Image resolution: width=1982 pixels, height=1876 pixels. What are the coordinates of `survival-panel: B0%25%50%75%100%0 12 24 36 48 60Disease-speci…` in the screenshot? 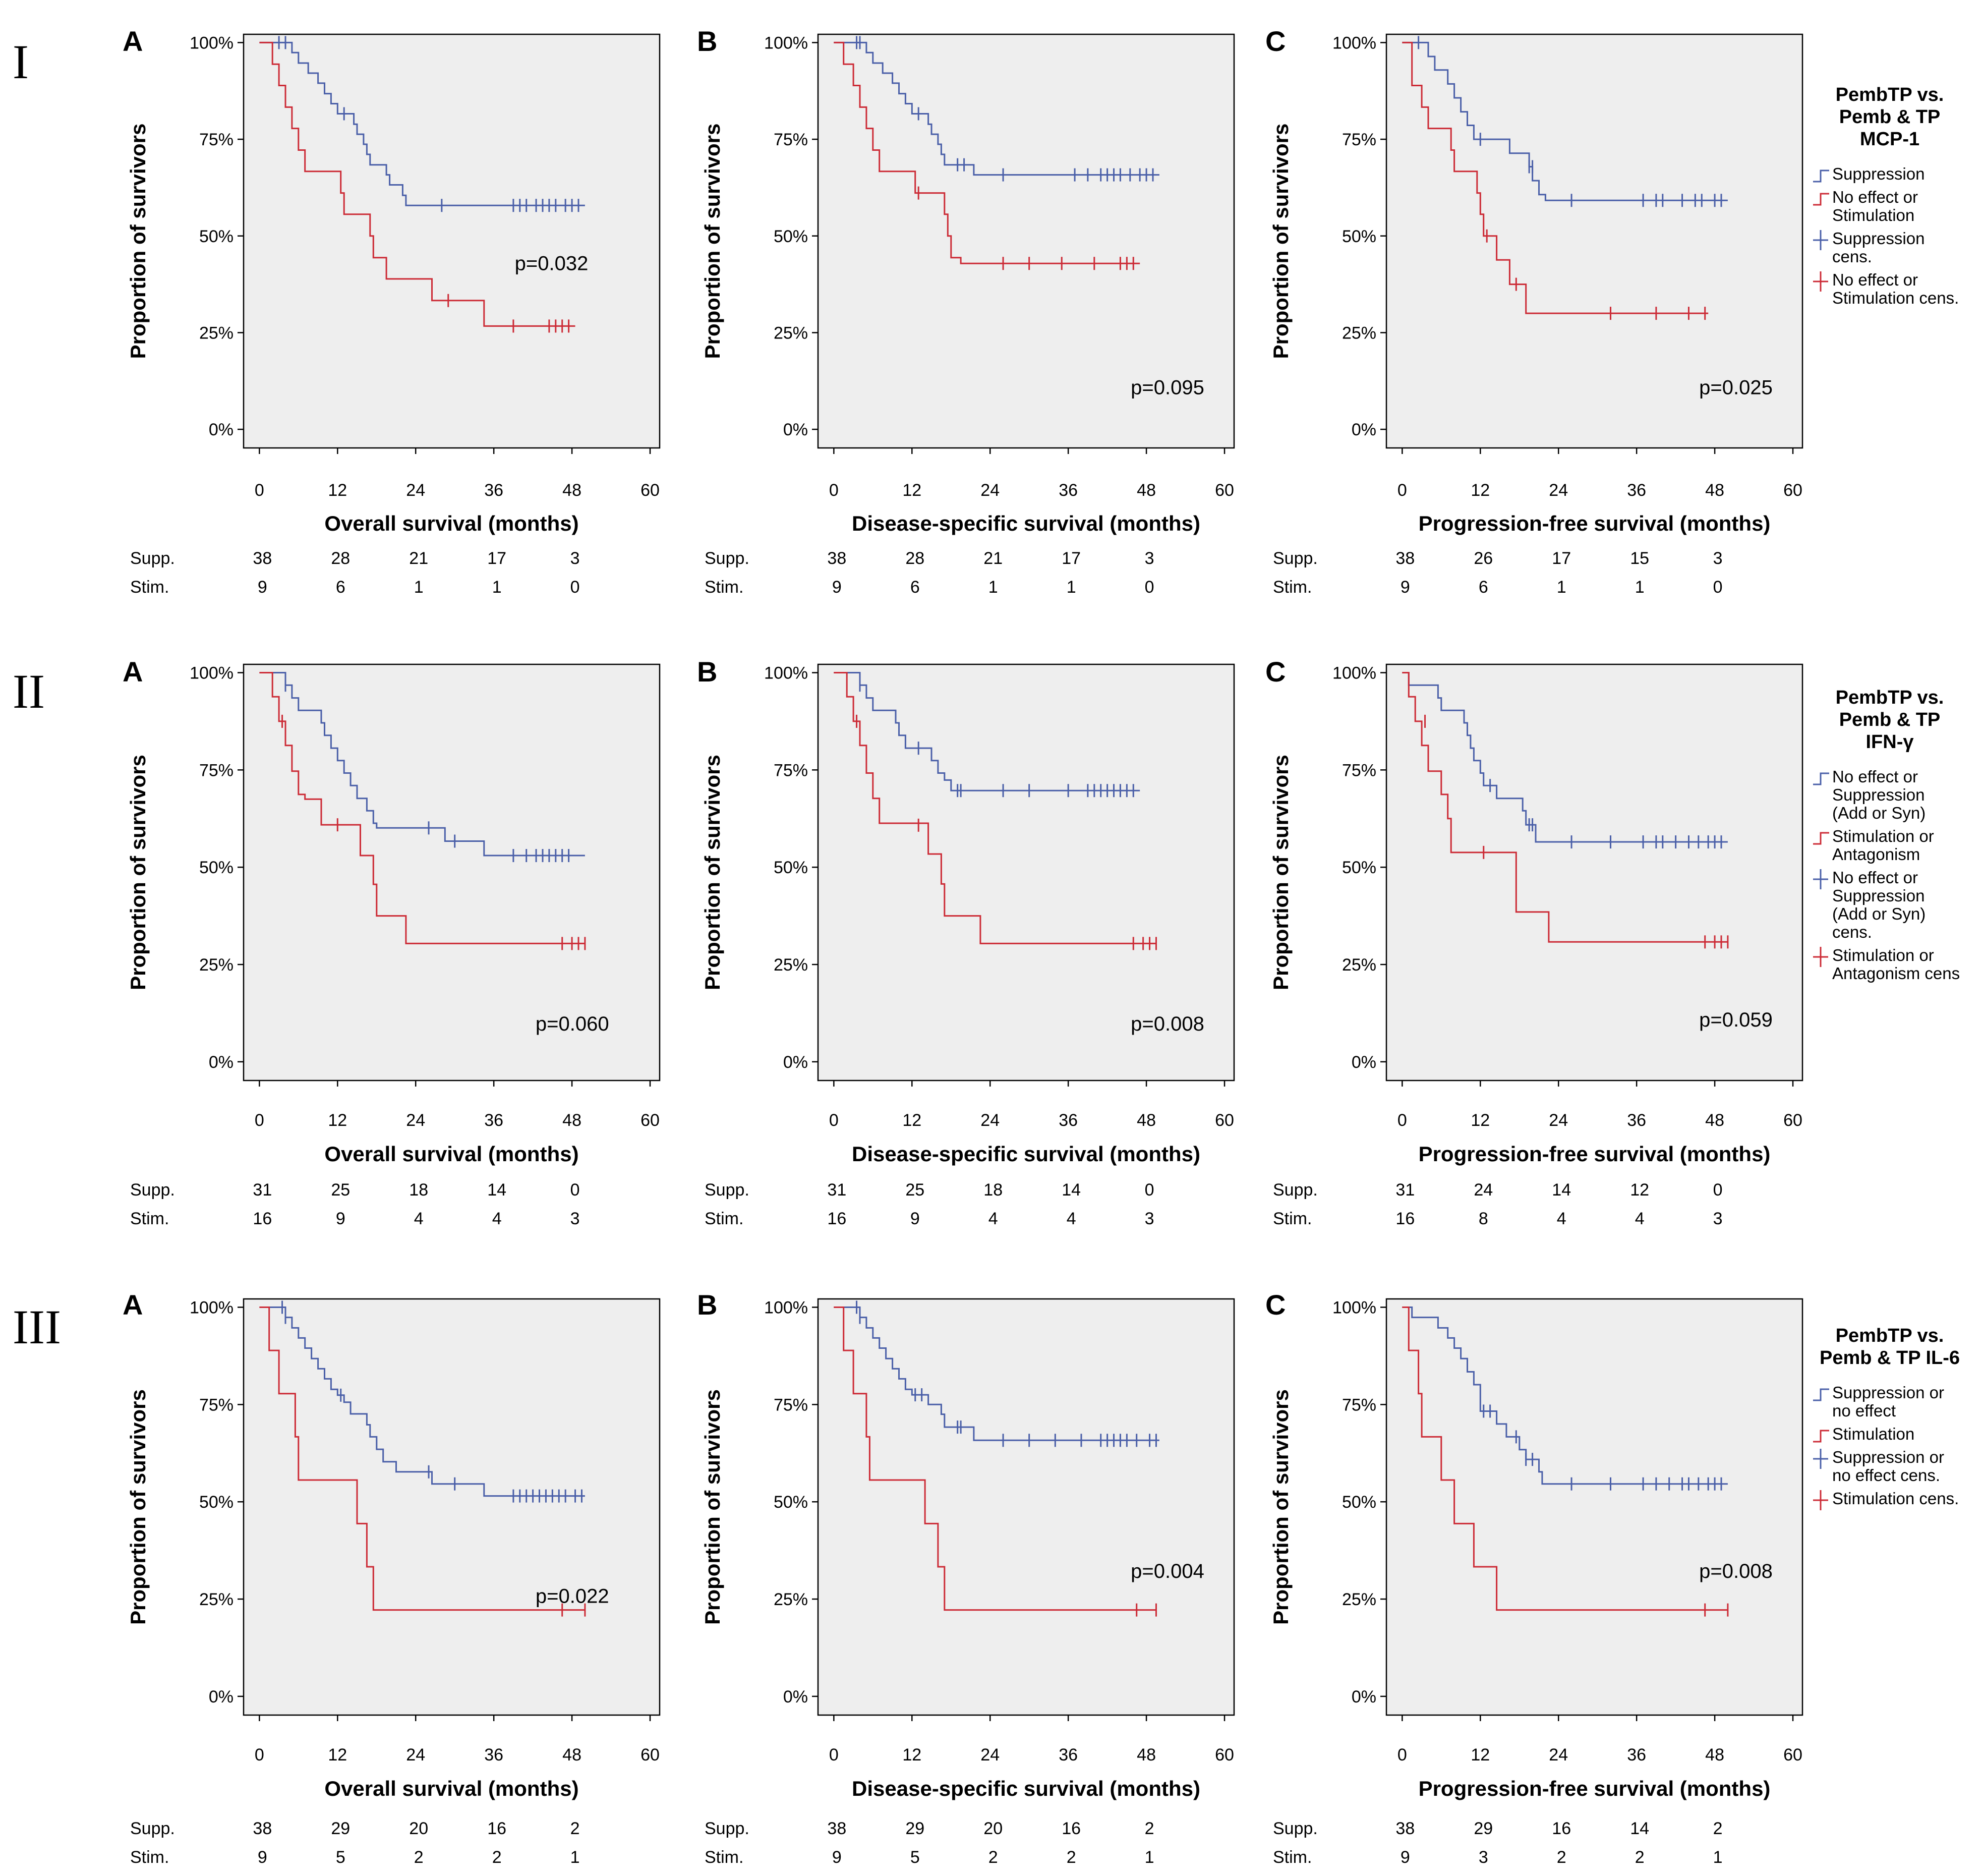 It's located at (966, 1578).